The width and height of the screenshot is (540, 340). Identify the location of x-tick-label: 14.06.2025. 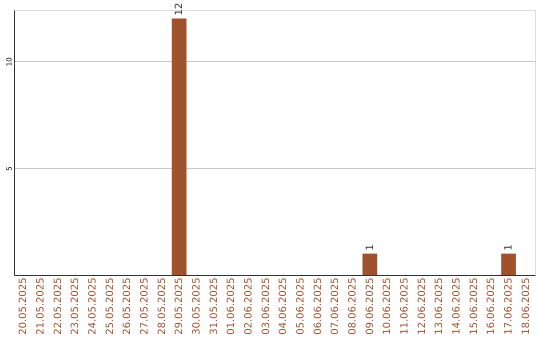
(457, 306).